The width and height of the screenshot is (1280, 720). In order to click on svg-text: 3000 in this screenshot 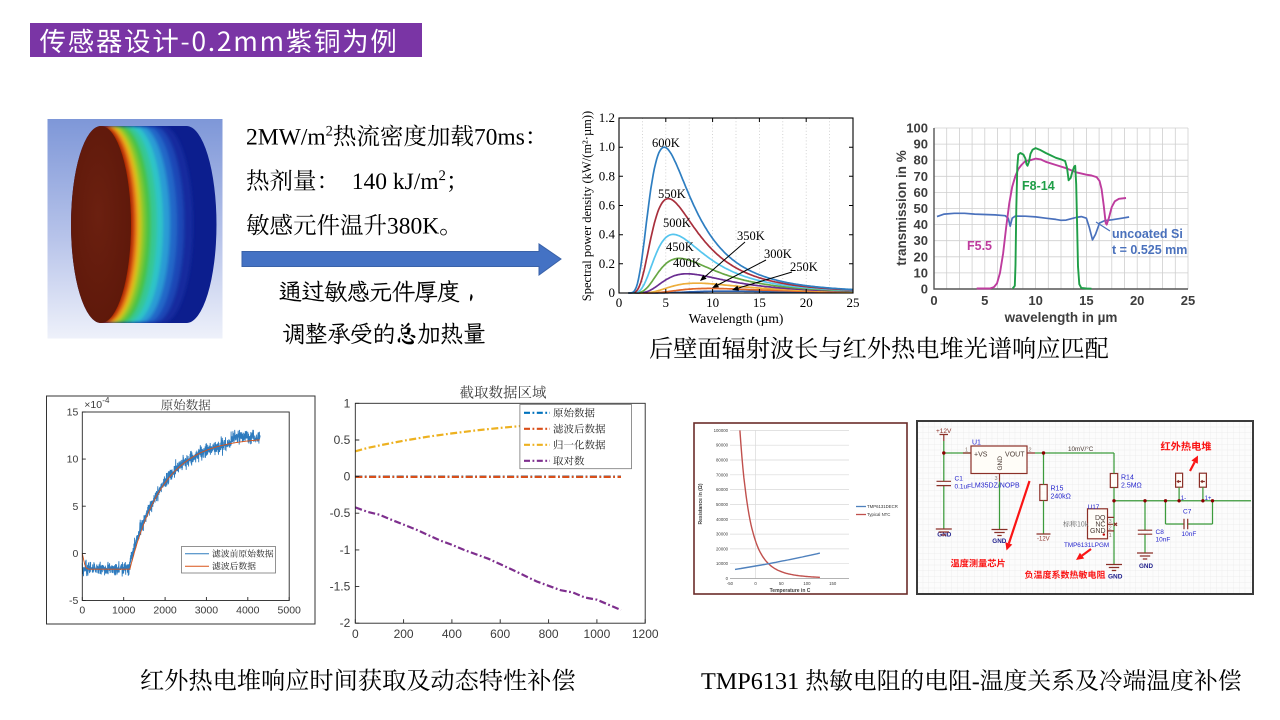, I will do `click(207, 611)`.